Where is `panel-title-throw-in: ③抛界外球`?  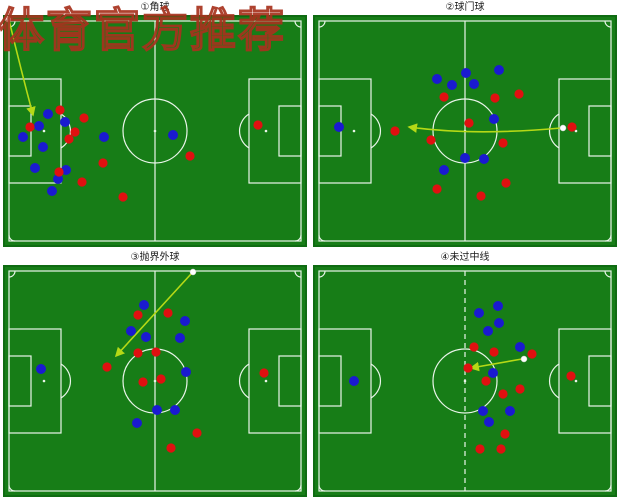 panel-title-throw-in: ③抛界外球 is located at coordinates (155, 257).